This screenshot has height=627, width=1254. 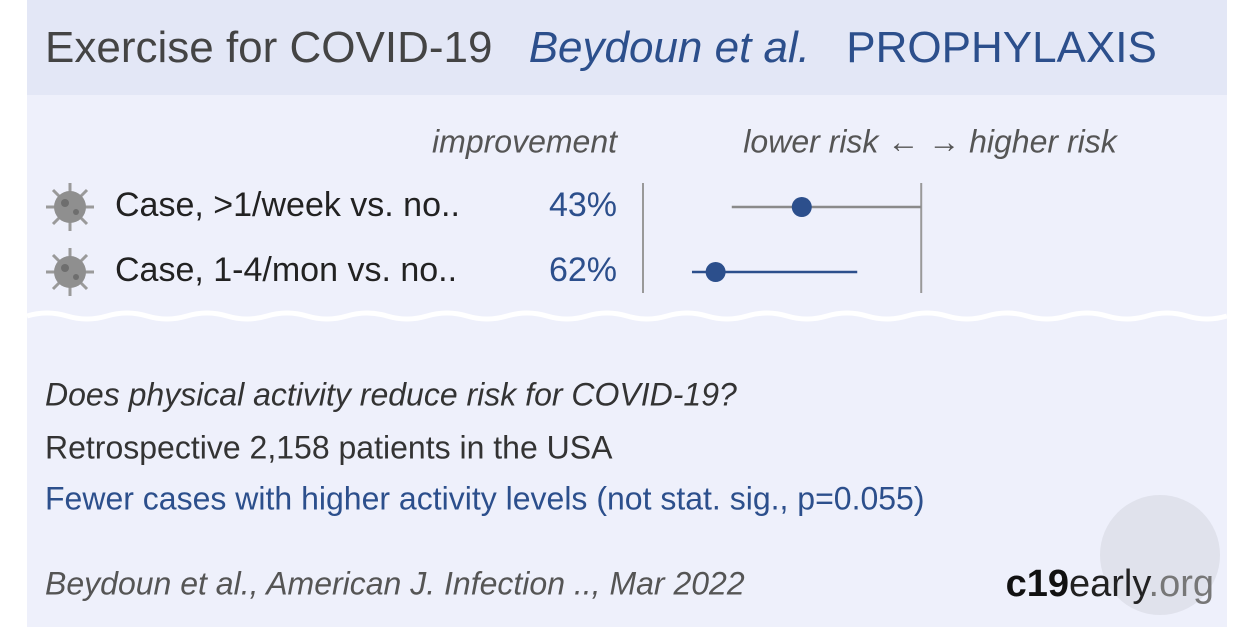 I want to click on authors: Beydoun et al., so click(x=669, y=47).